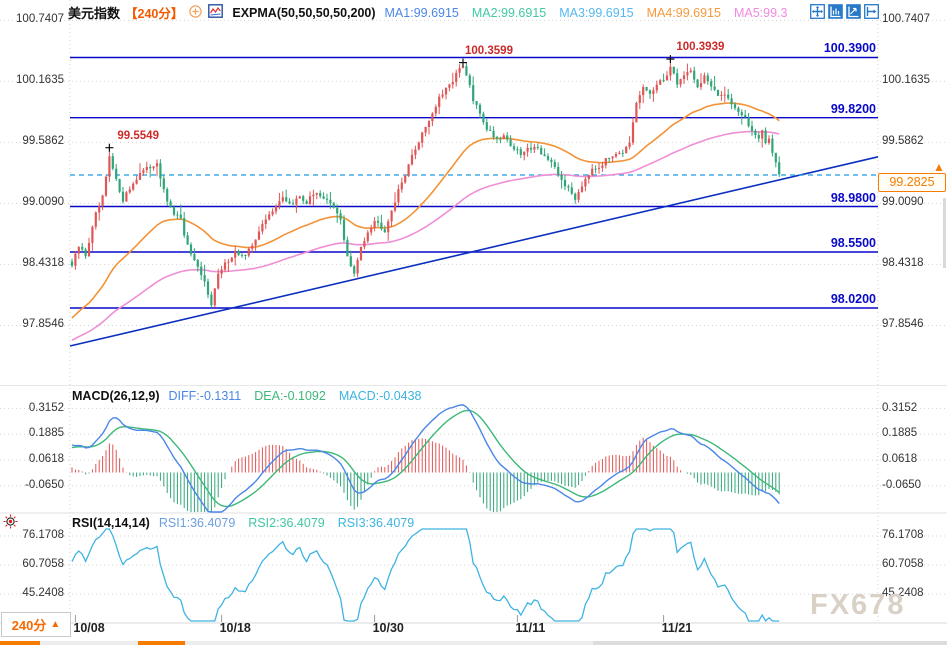  What do you see at coordinates (760, 12) in the screenshot?
I see `ma-value-label: MA5:99.3` at bounding box center [760, 12].